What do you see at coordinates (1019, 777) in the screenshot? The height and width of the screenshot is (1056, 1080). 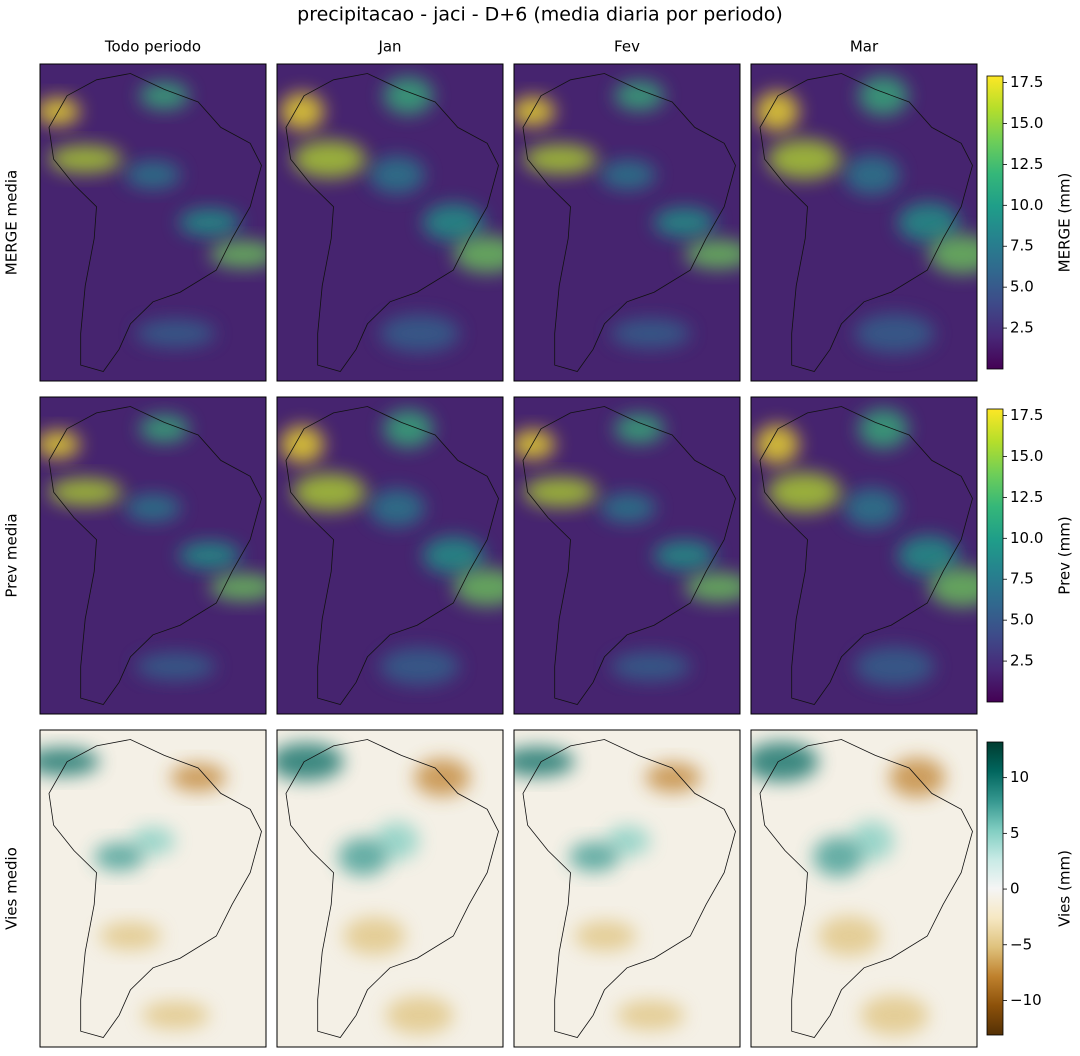 I see `colorbar-tick-label: 10` at bounding box center [1019, 777].